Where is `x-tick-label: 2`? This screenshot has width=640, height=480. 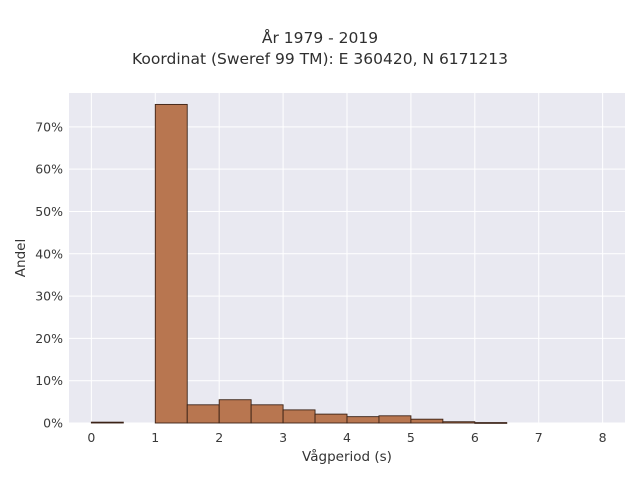 x-tick-label: 2 is located at coordinates (219, 437).